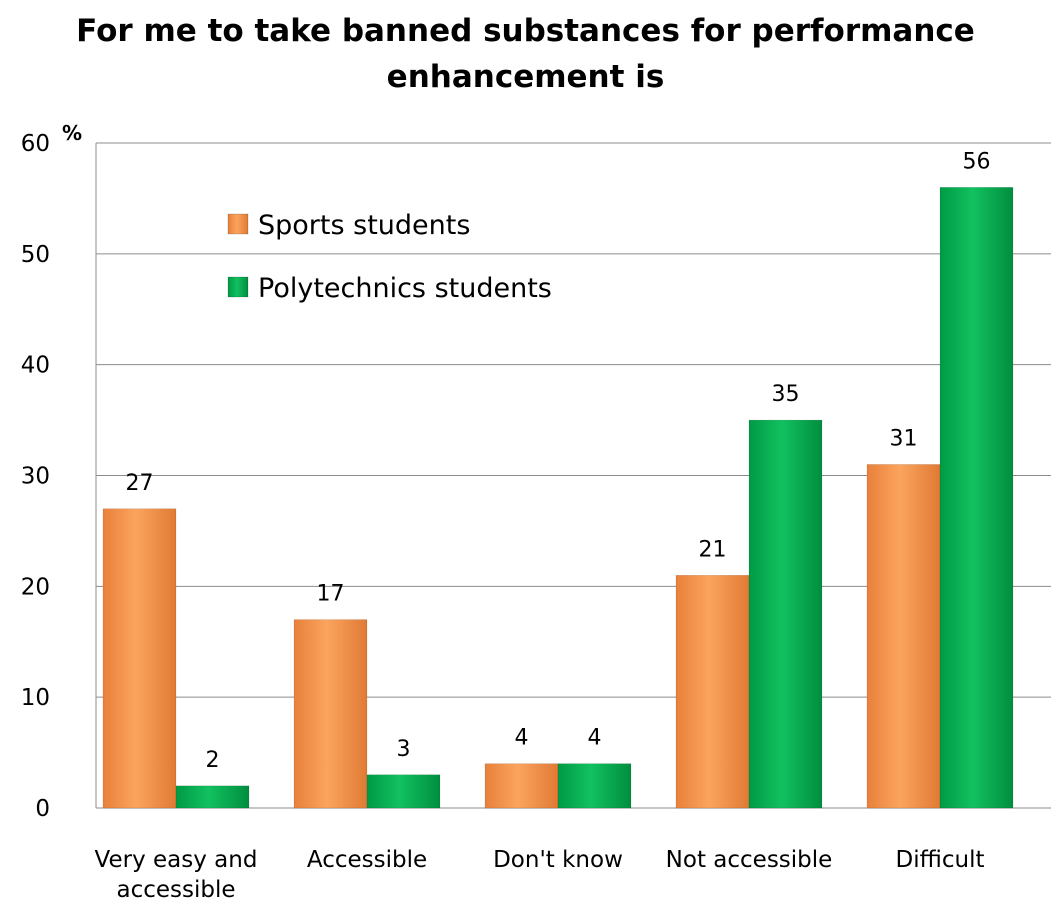 The height and width of the screenshot is (906, 1051). What do you see at coordinates (558, 860) in the screenshot?
I see `x-category-label: Don't know` at bounding box center [558, 860].